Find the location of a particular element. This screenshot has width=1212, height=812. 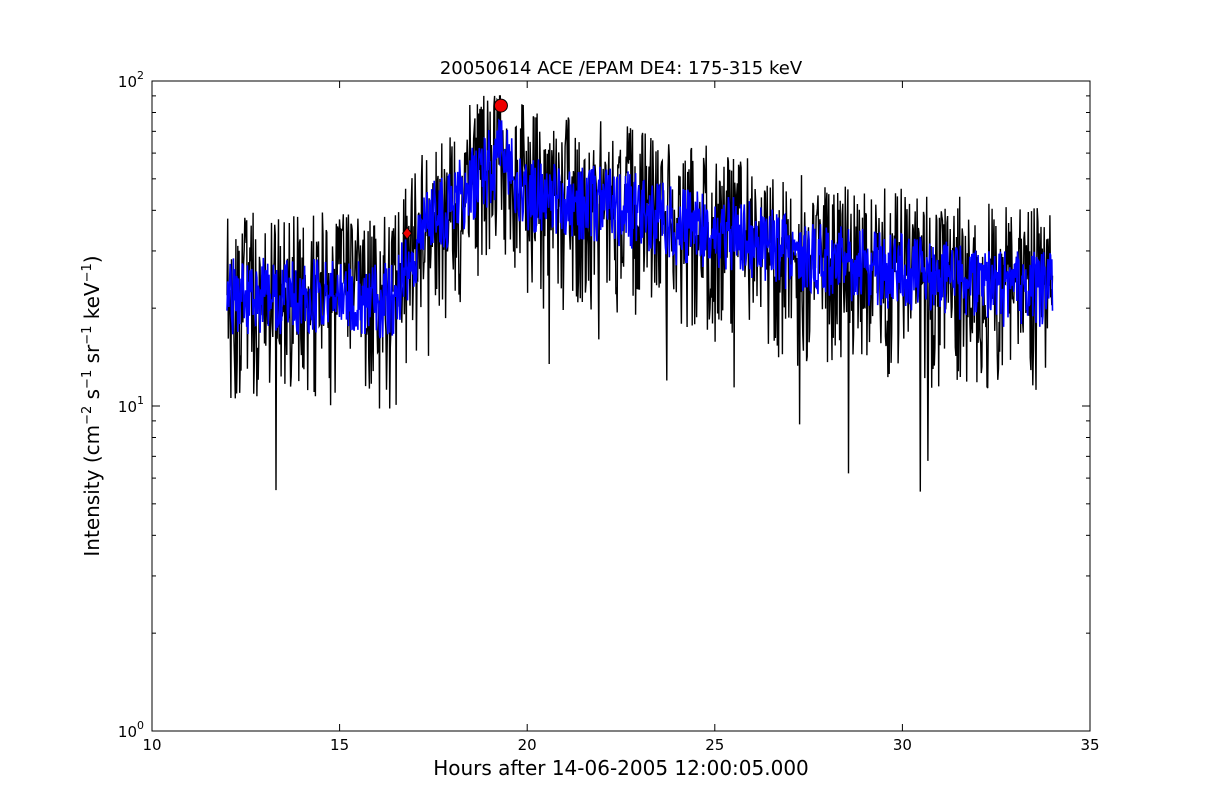

x-tick-label: 20 is located at coordinates (527, 745).